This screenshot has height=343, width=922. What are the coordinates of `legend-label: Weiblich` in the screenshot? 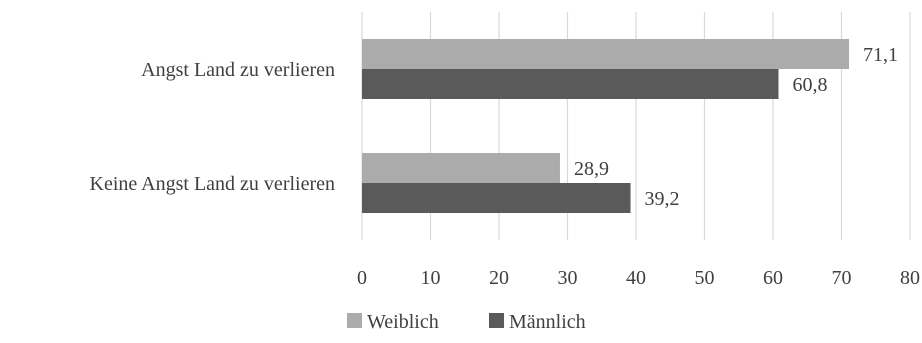 It's located at (403, 322).